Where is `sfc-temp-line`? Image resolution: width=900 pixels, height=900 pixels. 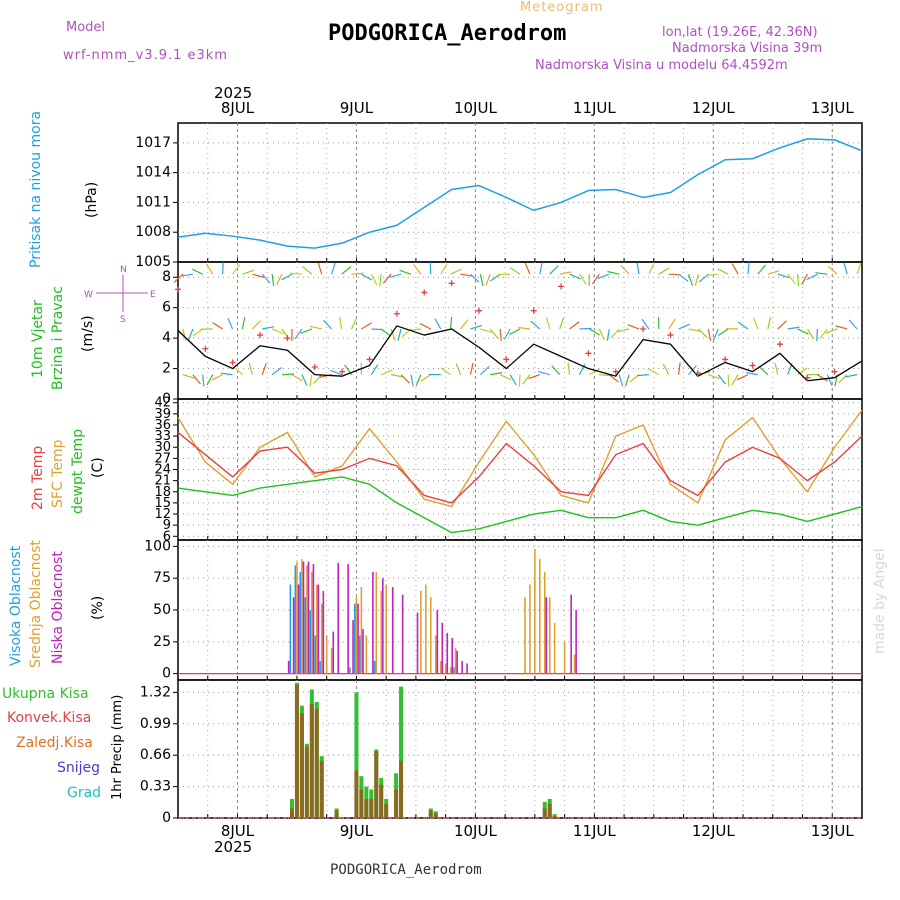
sfc-temp-line is located at coordinates (520, 458).